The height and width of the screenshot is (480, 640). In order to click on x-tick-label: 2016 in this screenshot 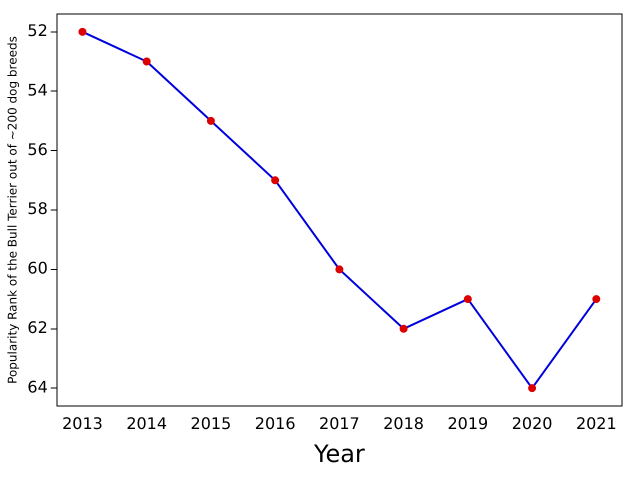, I will do `click(275, 423)`.